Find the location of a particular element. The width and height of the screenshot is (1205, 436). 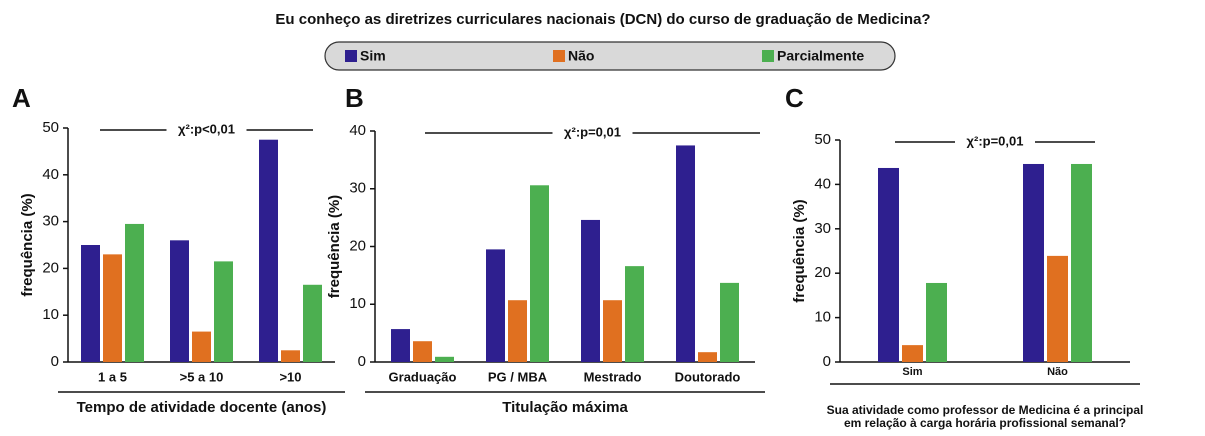

panel-letter: C is located at coordinates (794, 98).